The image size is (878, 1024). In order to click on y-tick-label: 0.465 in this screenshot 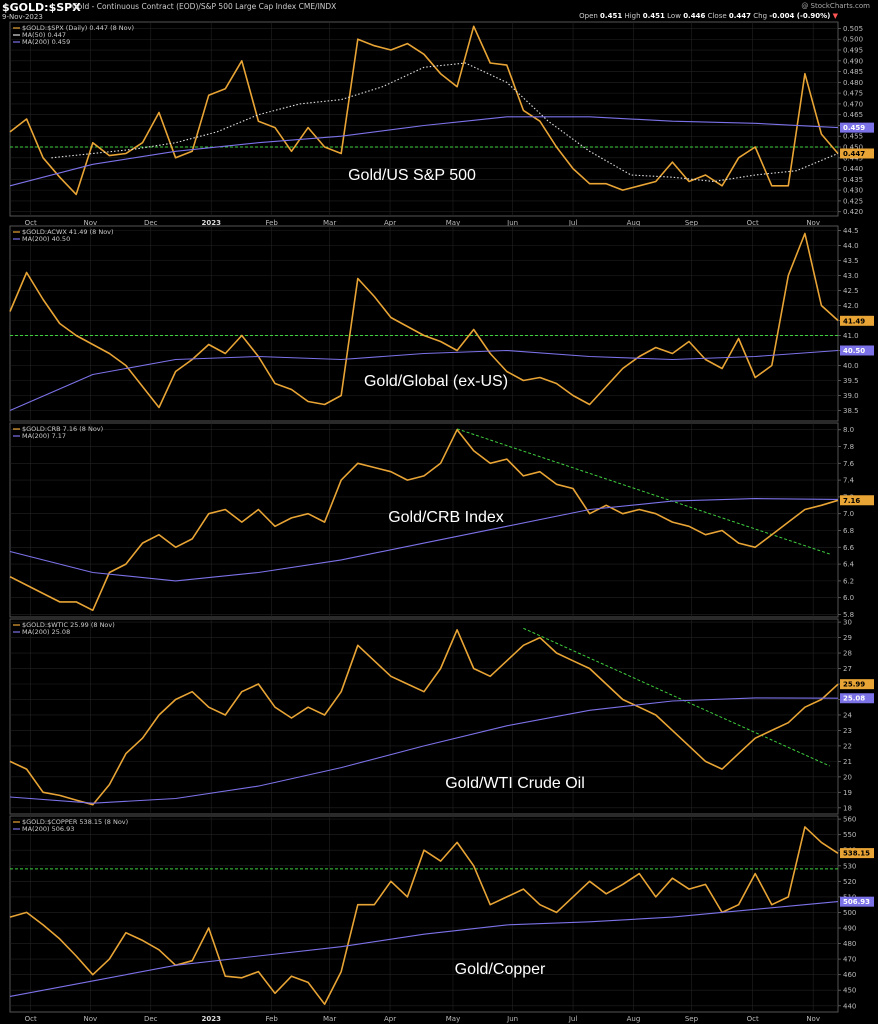, I will do `click(853, 115)`.